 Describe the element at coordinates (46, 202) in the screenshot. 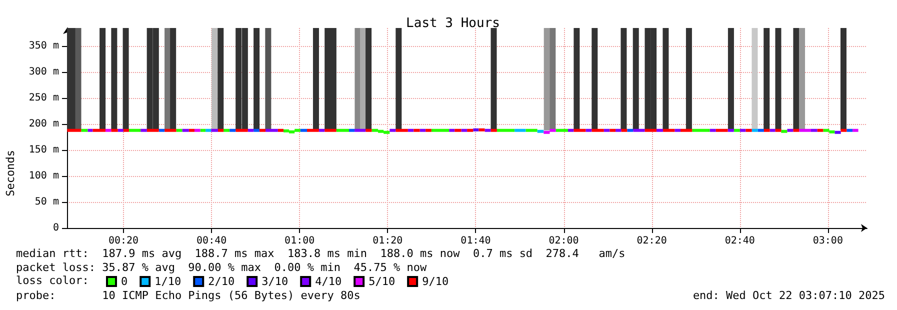

I see `y-tick-label: 50 m` at that location.